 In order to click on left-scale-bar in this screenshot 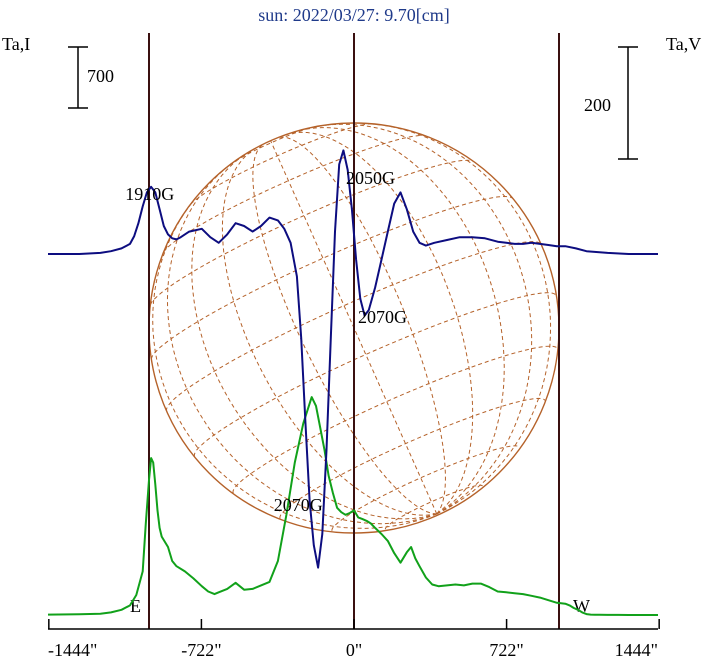, I will do `click(78, 77)`.